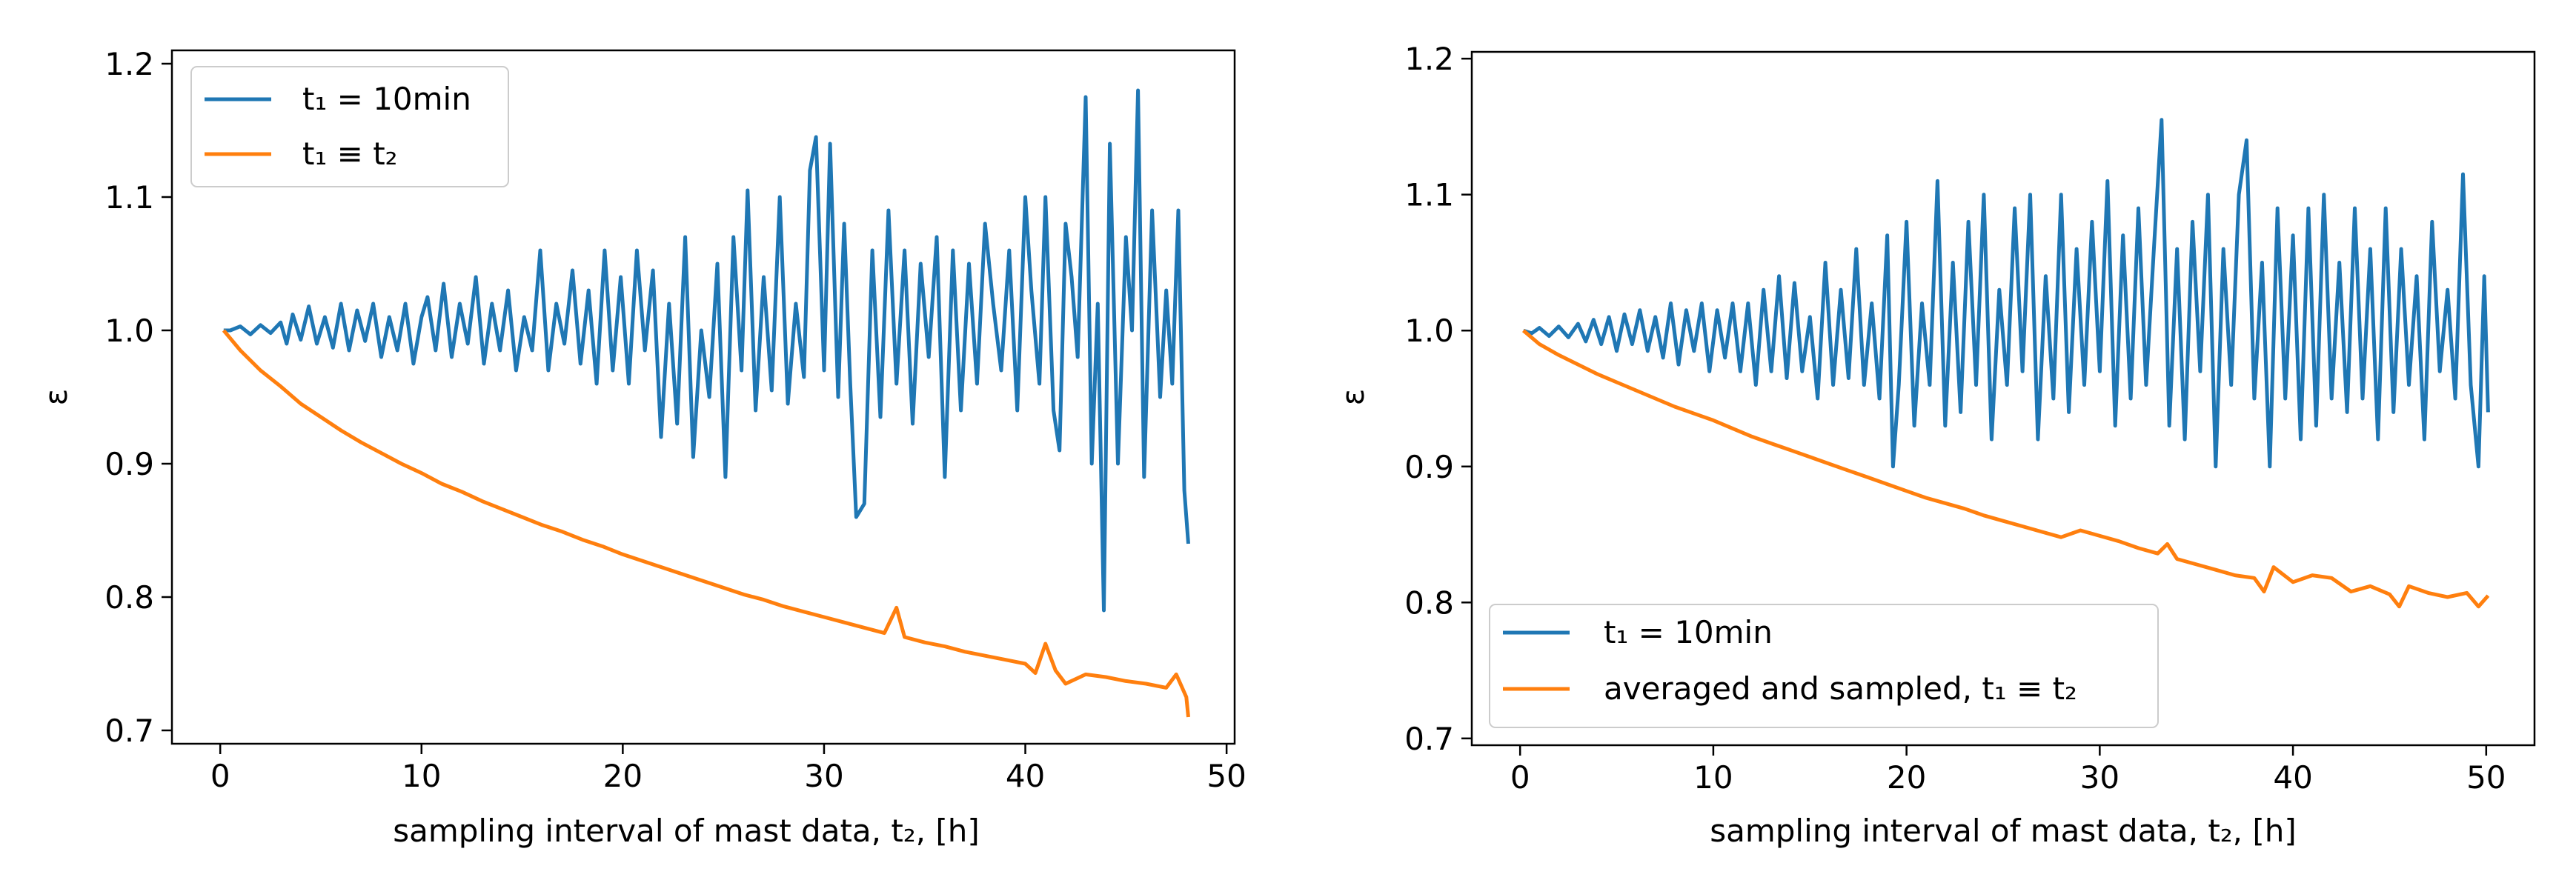  I want to click on right-x-axis-label: sampling interval of mast data, t₂, [h], so click(2003, 831).